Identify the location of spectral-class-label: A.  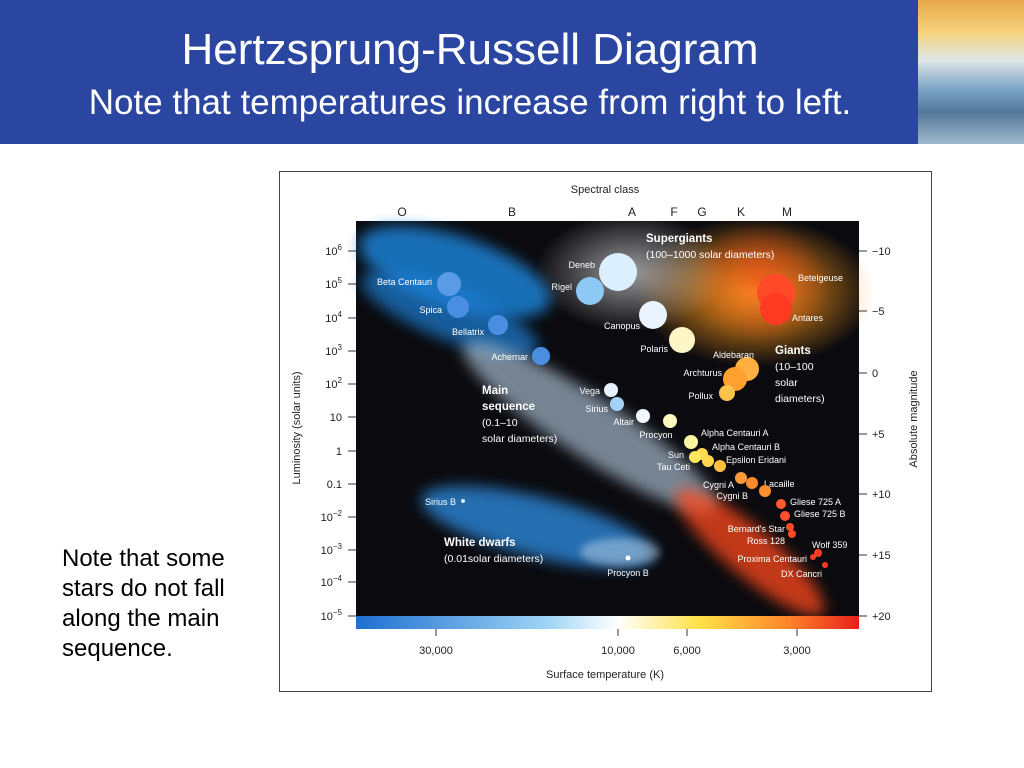
(632, 212).